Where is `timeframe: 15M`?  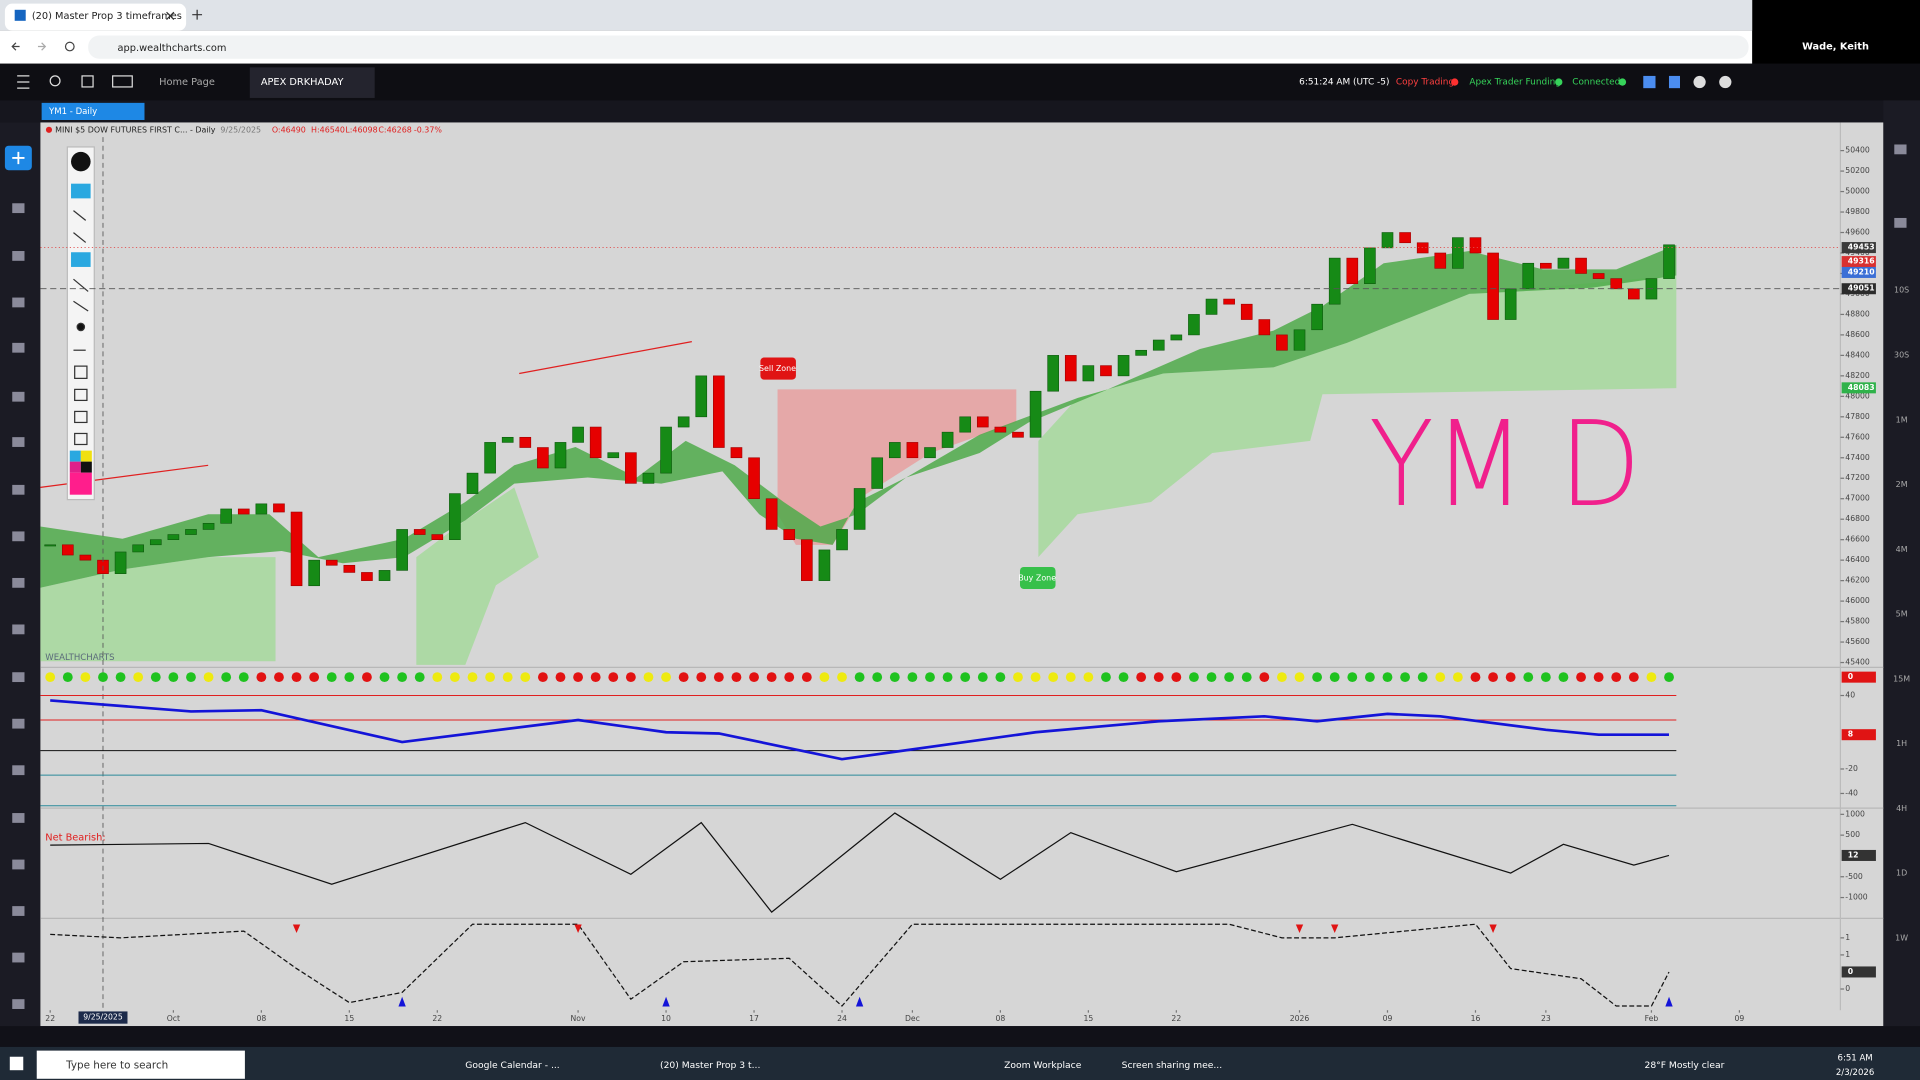
timeframe: 15M is located at coordinates (1901, 678).